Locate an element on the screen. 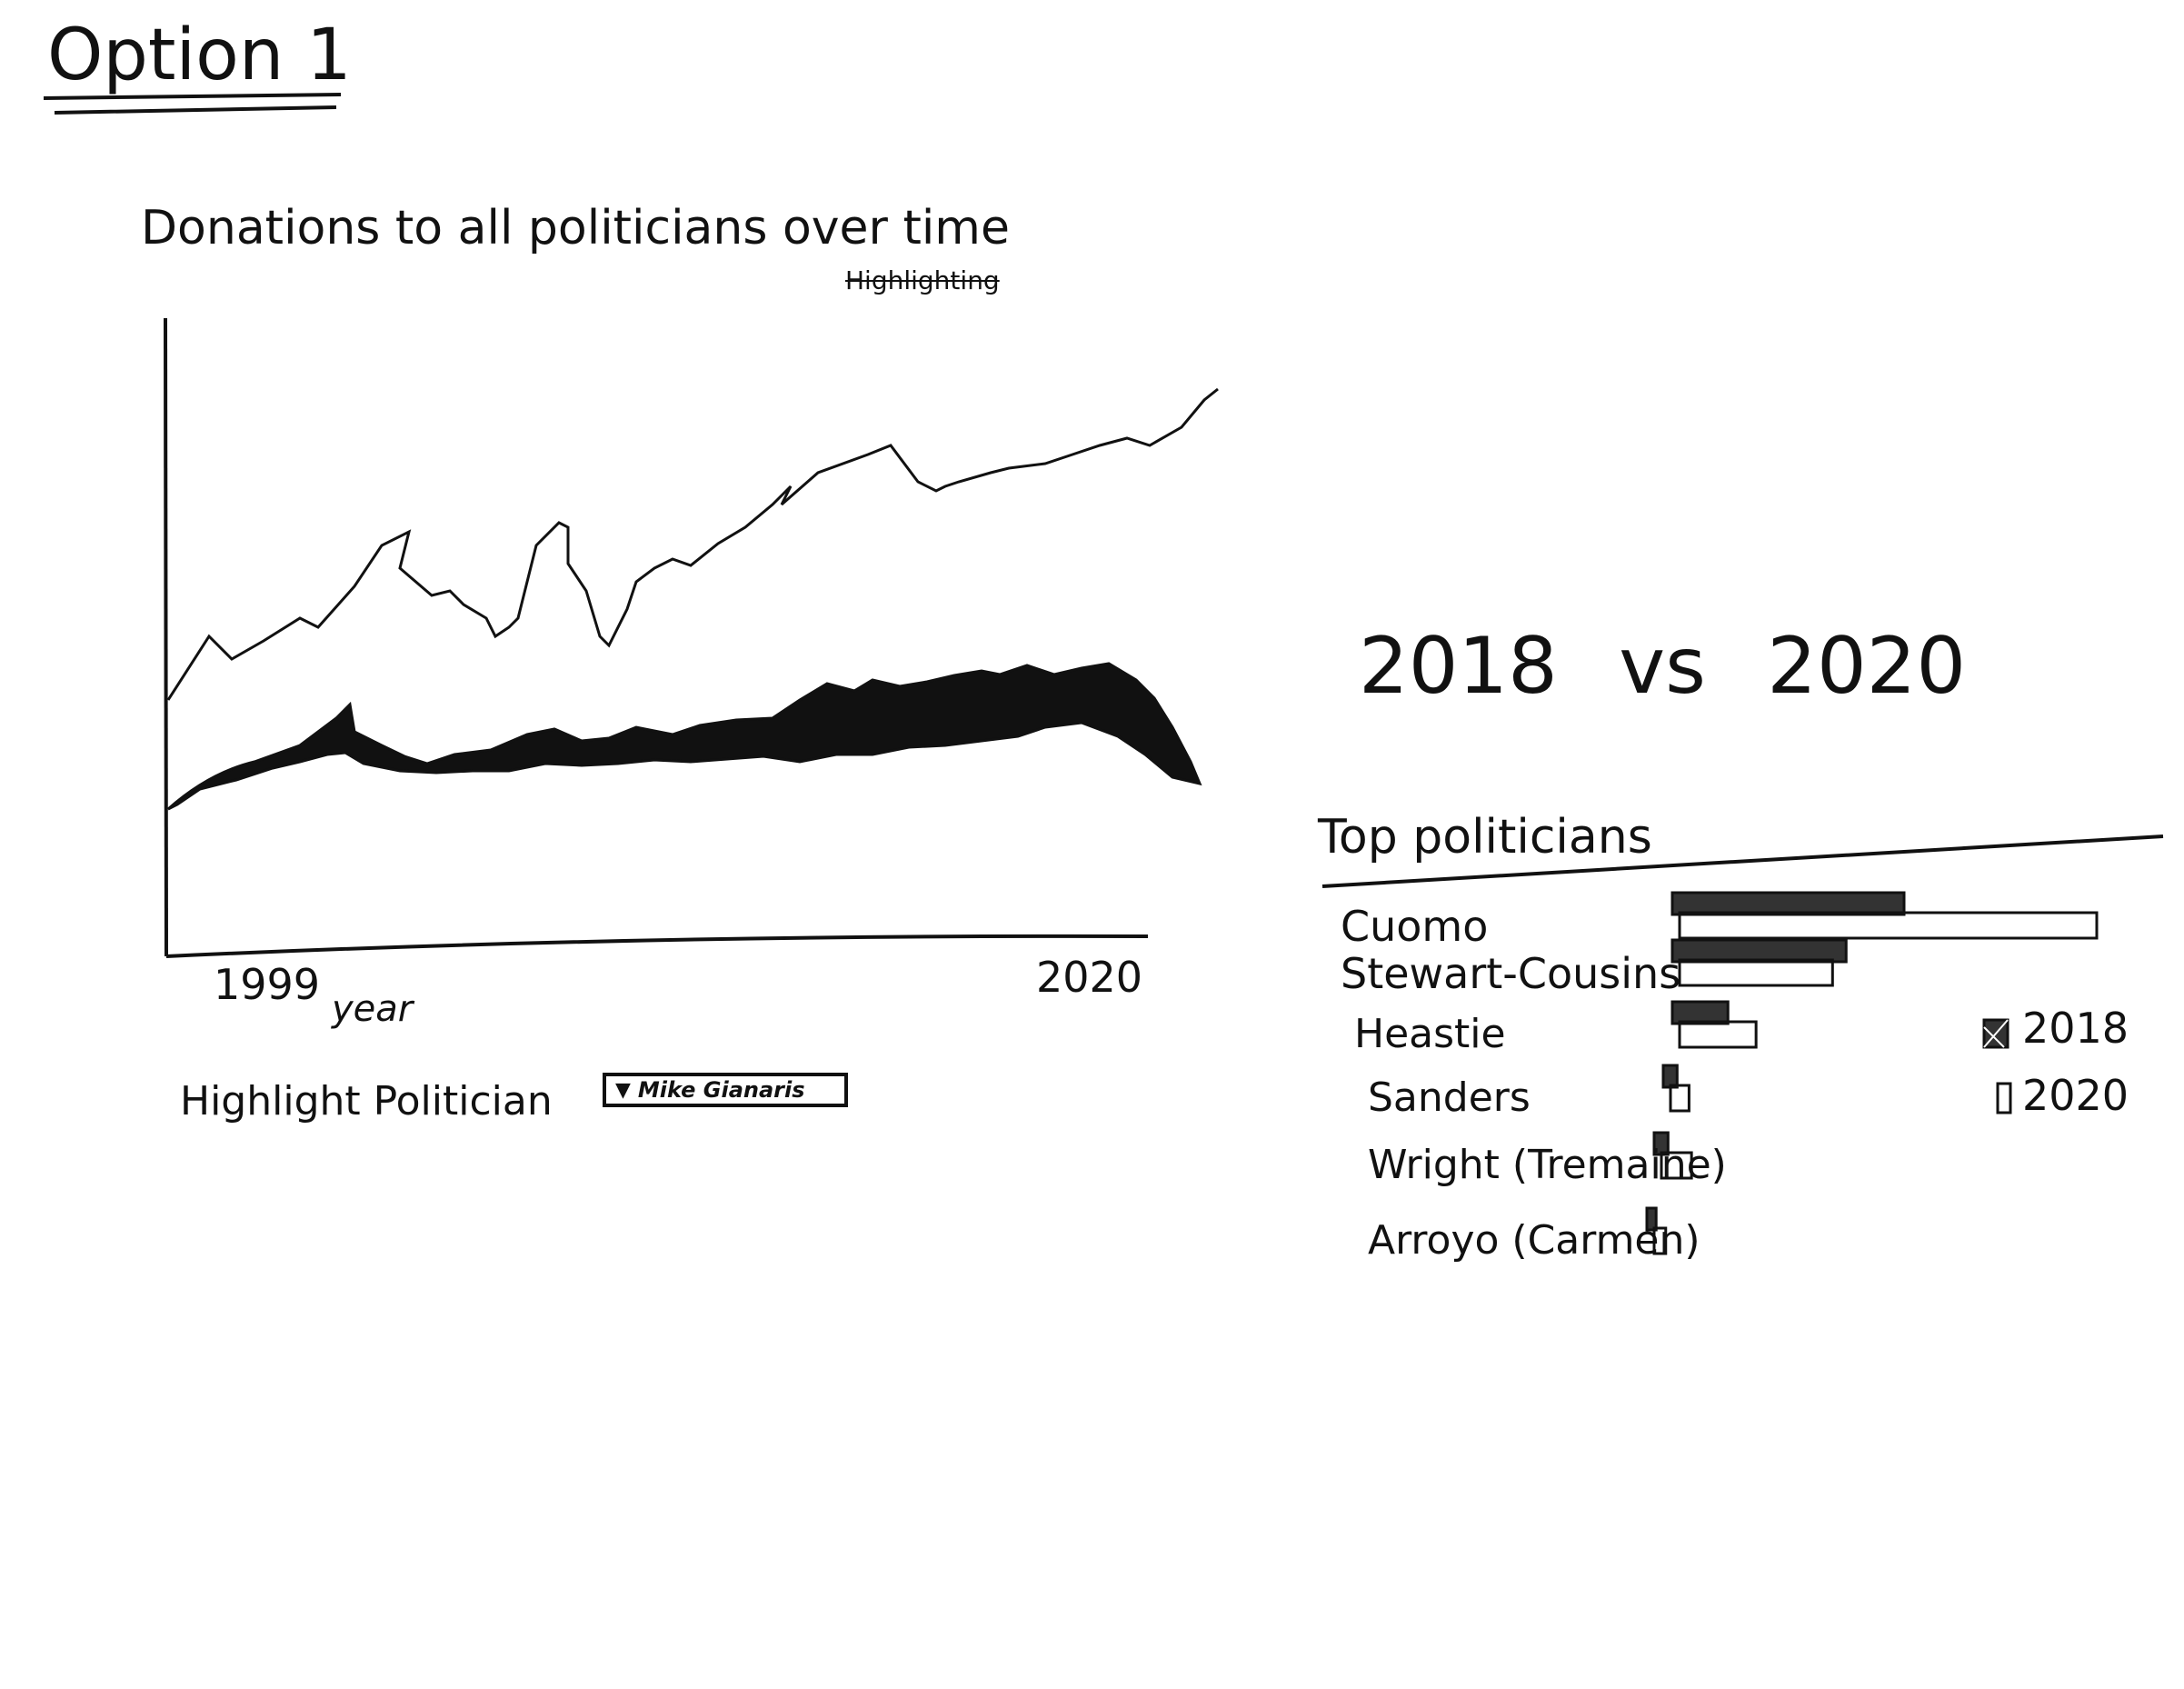  line-chart-x-axis is located at coordinates (657, 946).